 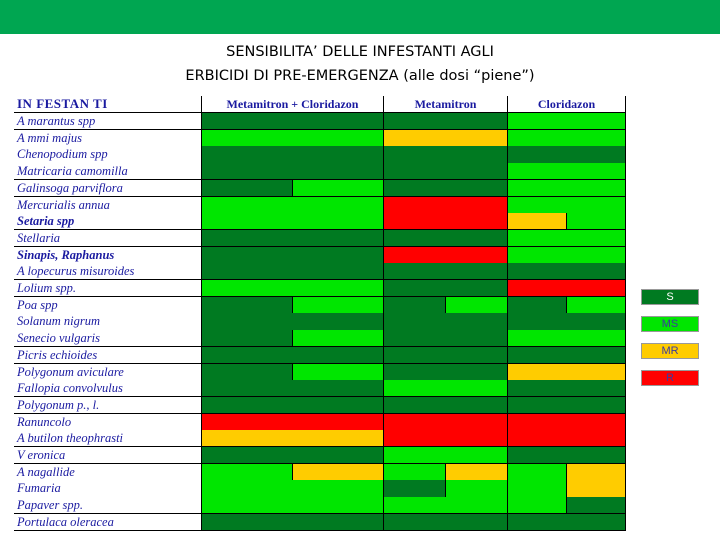 I want to click on row-label: Polygonum aviculare, so click(x=108, y=372).